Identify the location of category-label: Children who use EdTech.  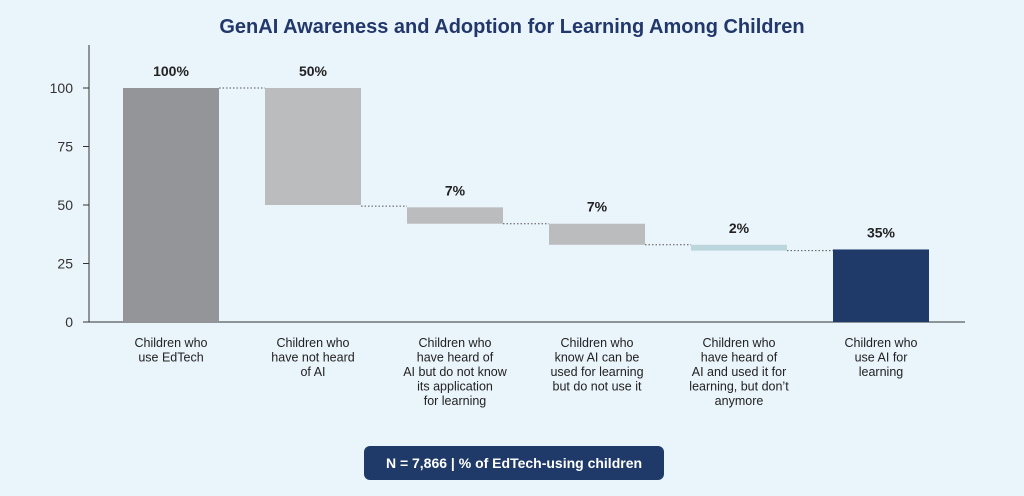
(171, 350).